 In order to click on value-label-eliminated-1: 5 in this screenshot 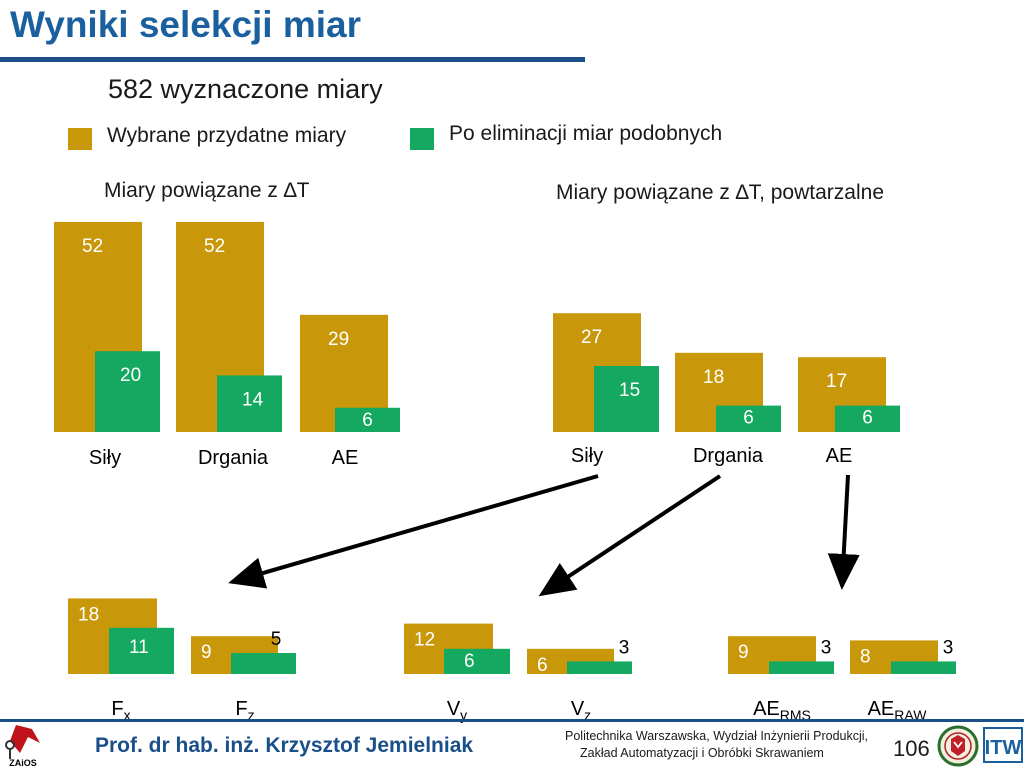, I will do `click(276, 639)`.